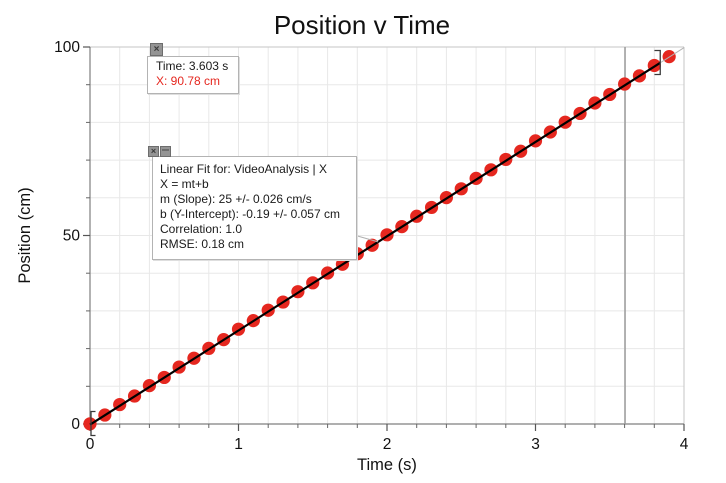  I want to click on fit-slope: m (Slope): 25 +/- 0.026 cm/s, so click(236, 199).